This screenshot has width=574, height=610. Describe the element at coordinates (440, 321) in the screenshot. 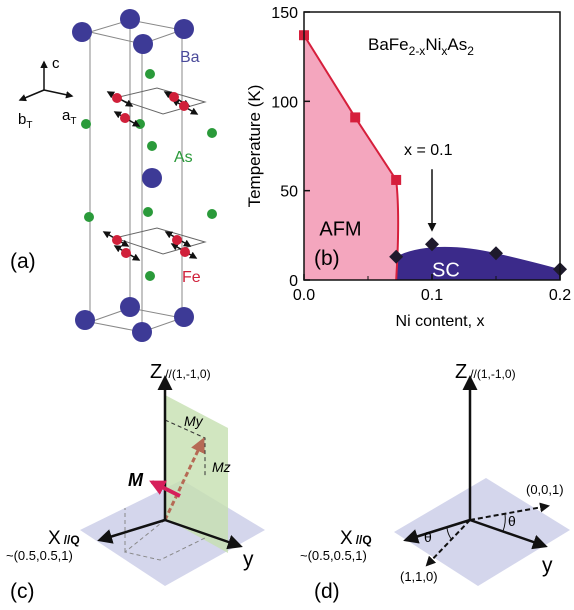

I see `x-axis-label: Ni content, x` at that location.